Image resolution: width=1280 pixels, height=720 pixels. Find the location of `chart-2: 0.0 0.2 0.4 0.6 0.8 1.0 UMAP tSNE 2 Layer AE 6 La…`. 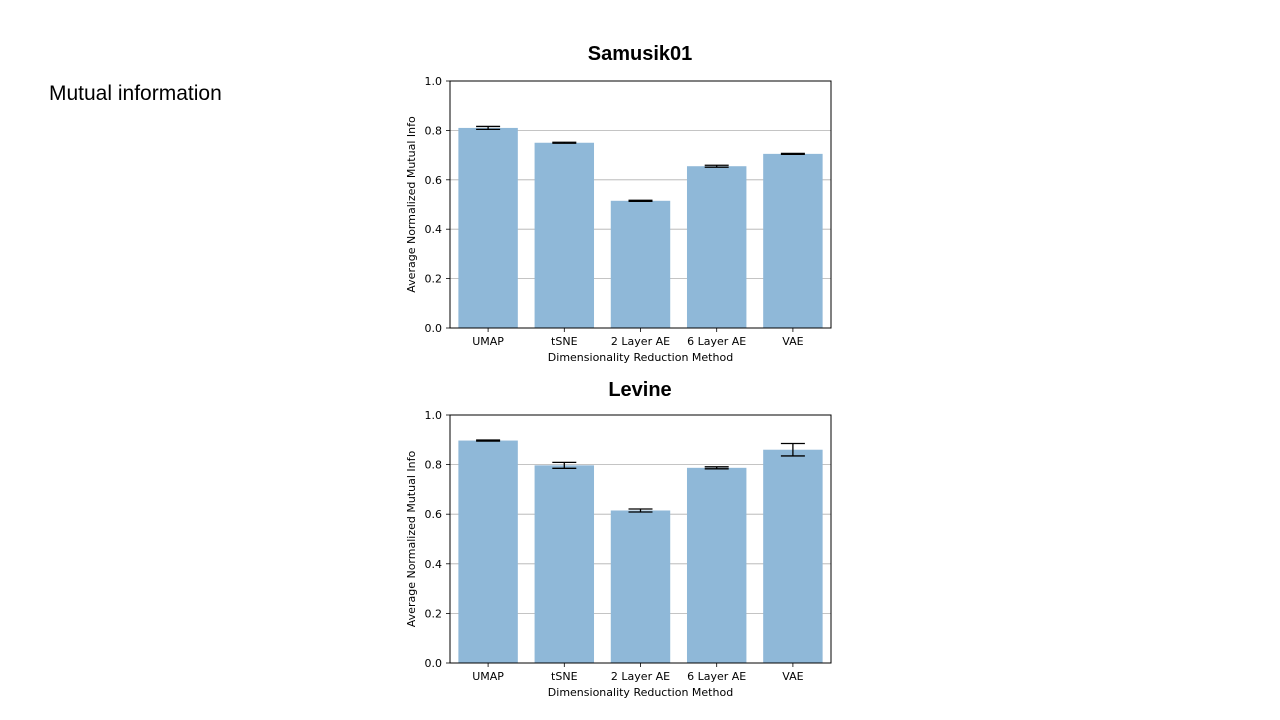

chart-2: 0.0 0.2 0.4 0.6 0.8 1.0 UMAP tSNE 2 Layer AE 6 La… is located at coordinates (618, 554).